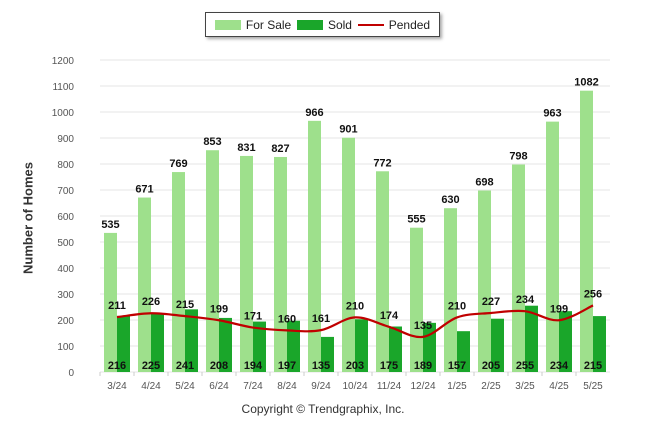 The height and width of the screenshot is (434, 646). Describe the element at coordinates (219, 366) in the screenshot. I see `sold-value-label: 208` at that location.